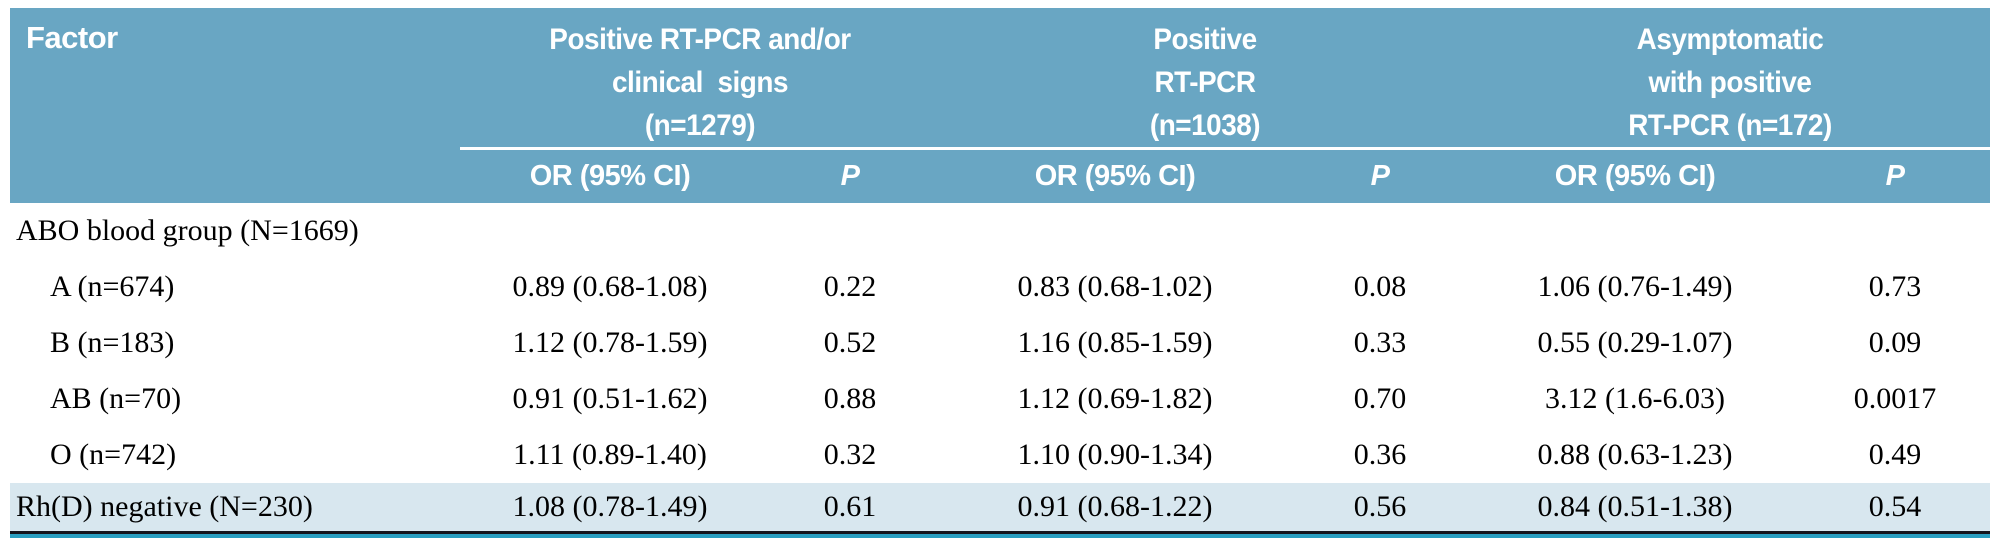 Image resolution: width=2000 pixels, height=544 pixels. What do you see at coordinates (1115, 506) in the screenshot?
I see `or-ci-cell: 0.91 (0.68-1.22)` at bounding box center [1115, 506].